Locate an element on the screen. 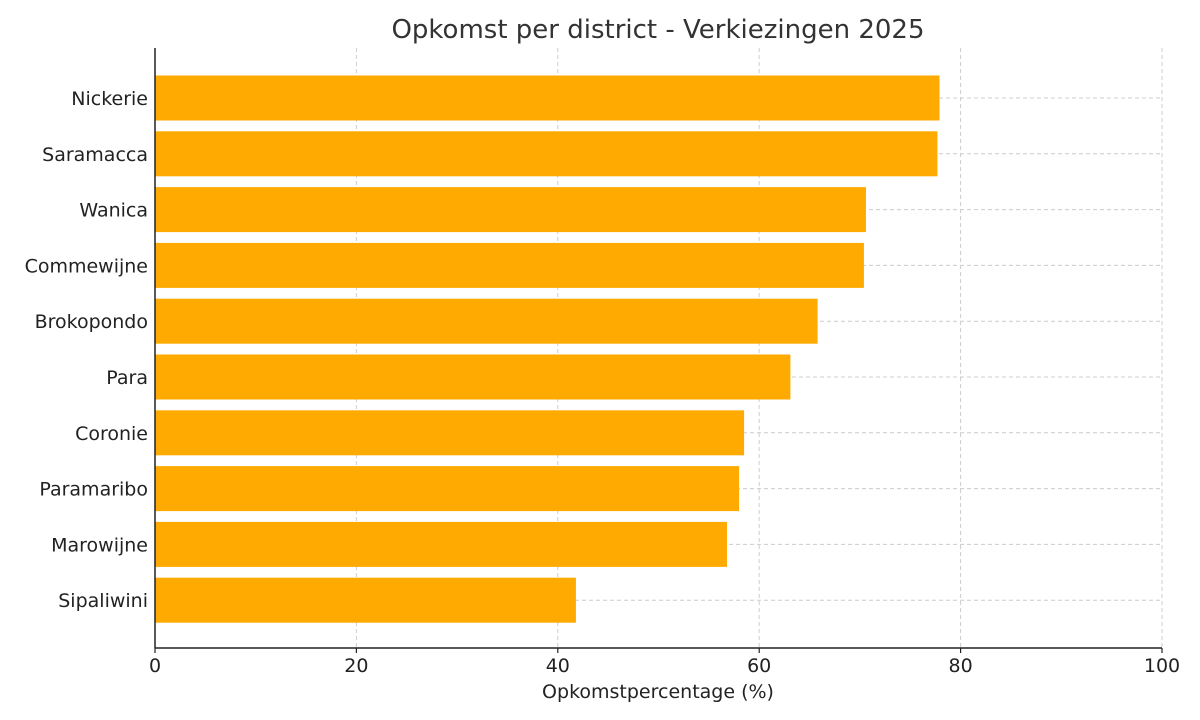 The width and height of the screenshot is (1200, 720). chart-title: Opkomst per district - Verkiezingen 2025 is located at coordinates (657, 30).